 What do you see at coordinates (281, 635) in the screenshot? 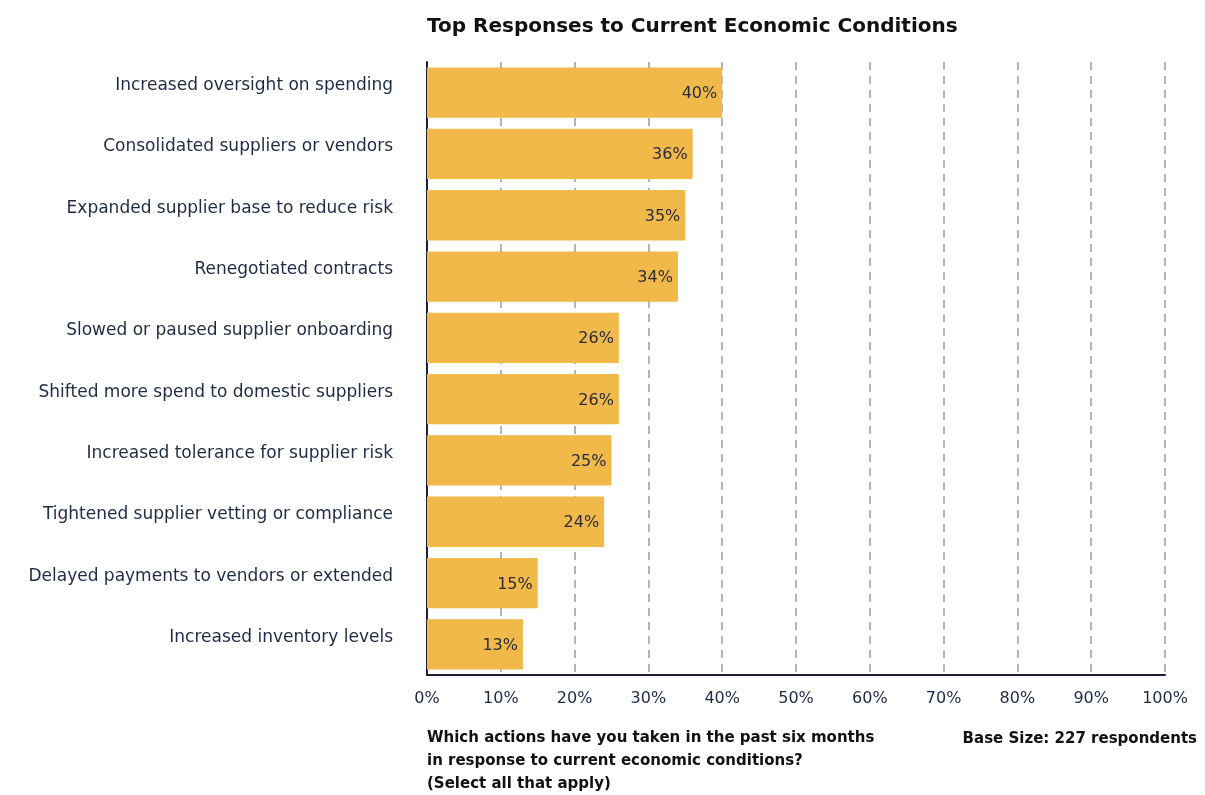
I see `y-tick-label: Increased inventory levels` at bounding box center [281, 635].